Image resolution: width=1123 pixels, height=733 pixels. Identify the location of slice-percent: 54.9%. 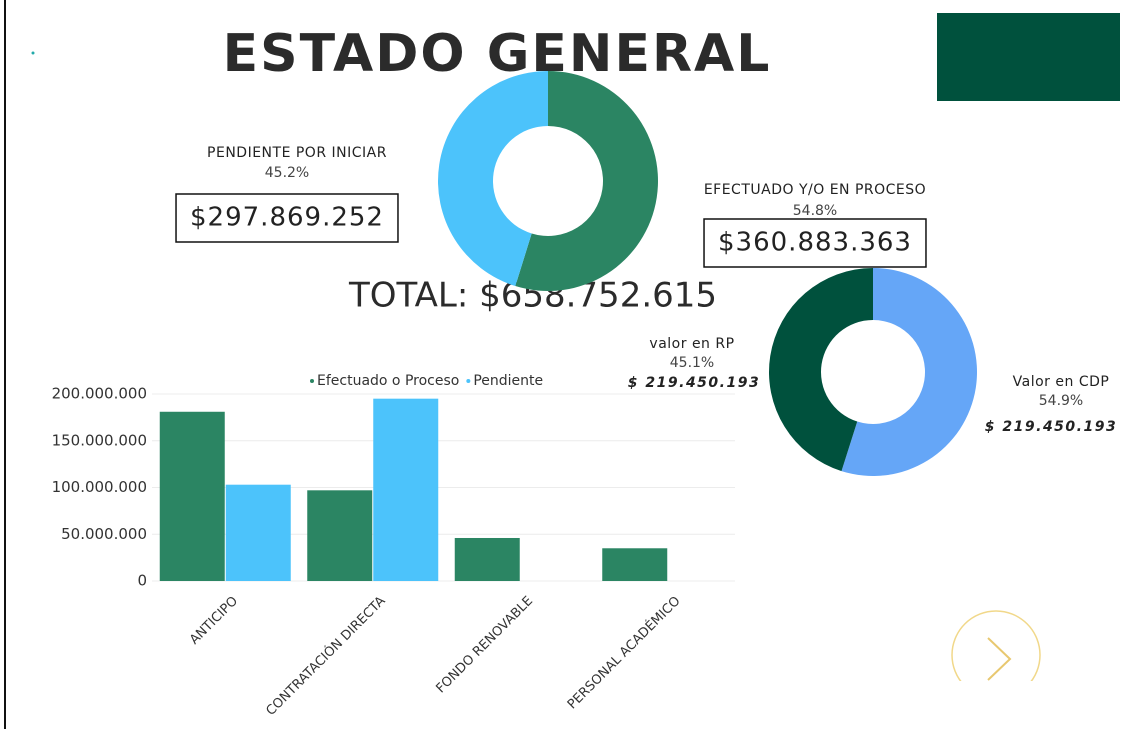
(1061, 401).